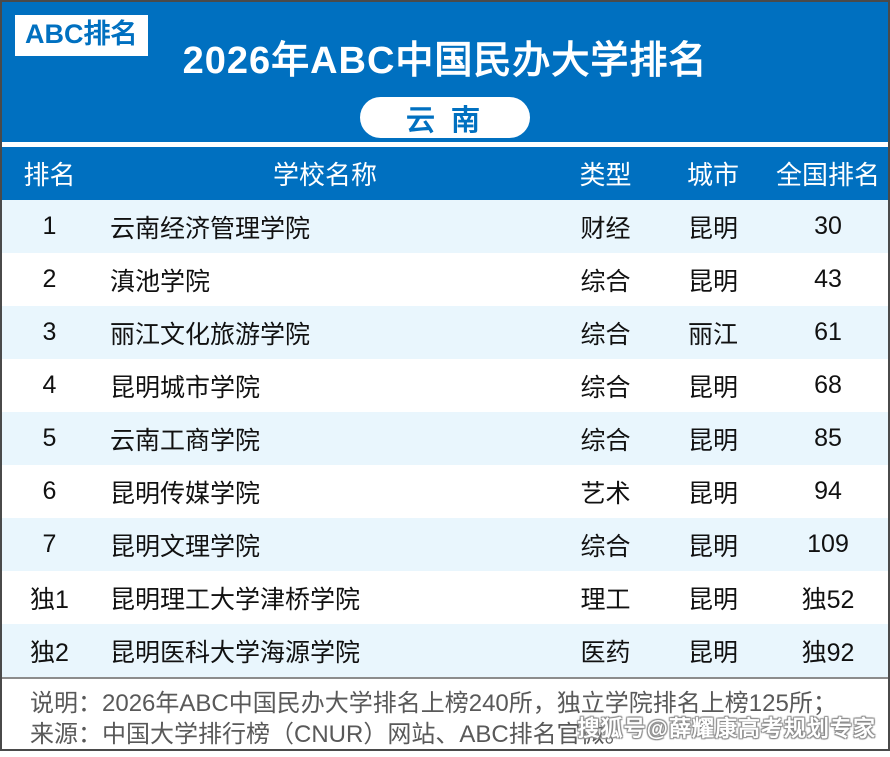 The height and width of the screenshot is (757, 890). I want to click on abc-ranking-badge: ABC排名, so click(81, 35).